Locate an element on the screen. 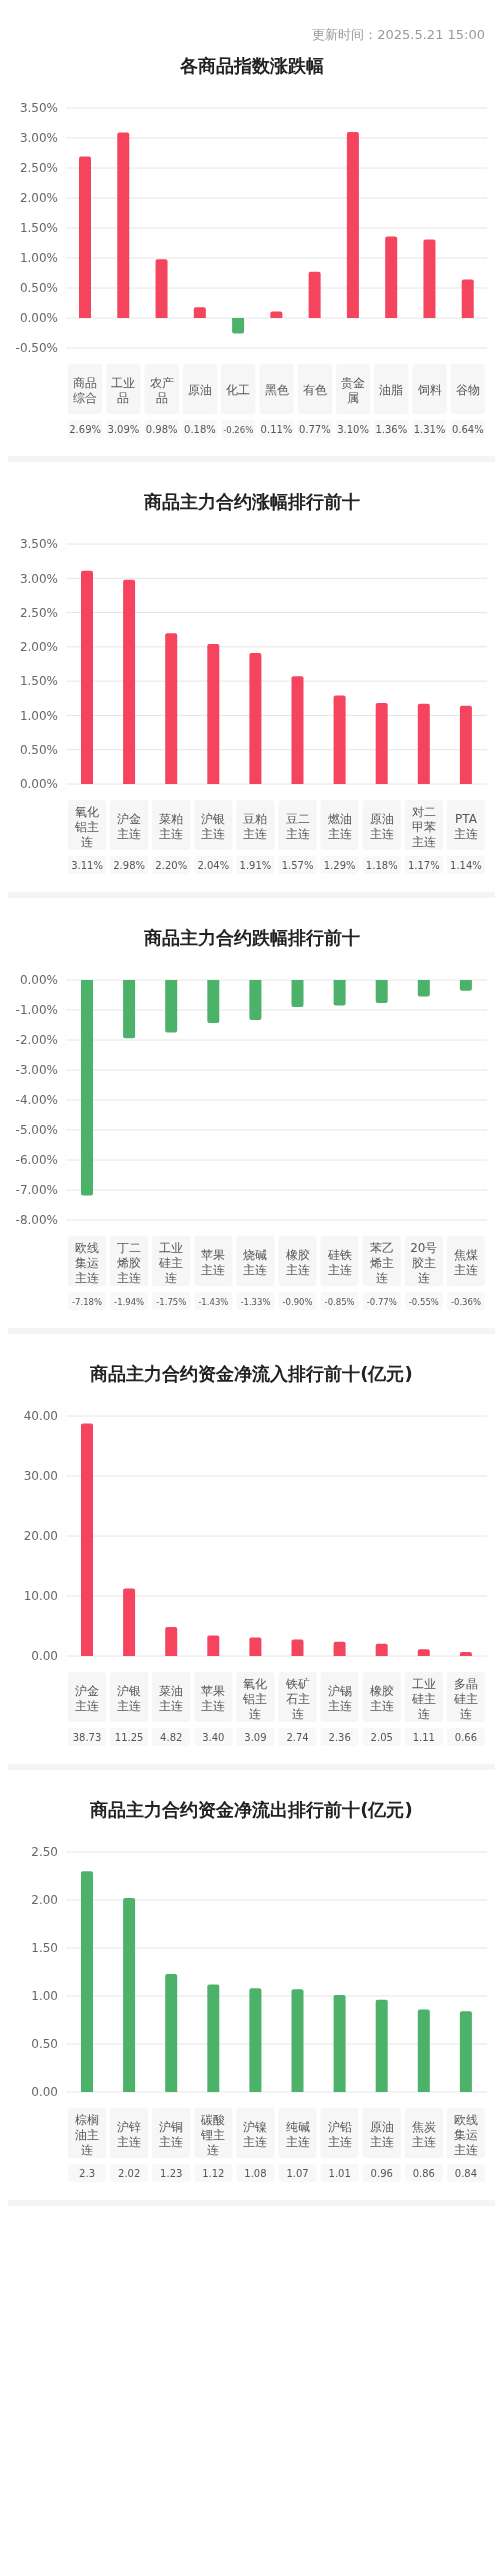 The image size is (503, 2560). data-label: 3.09% is located at coordinates (123, 429).